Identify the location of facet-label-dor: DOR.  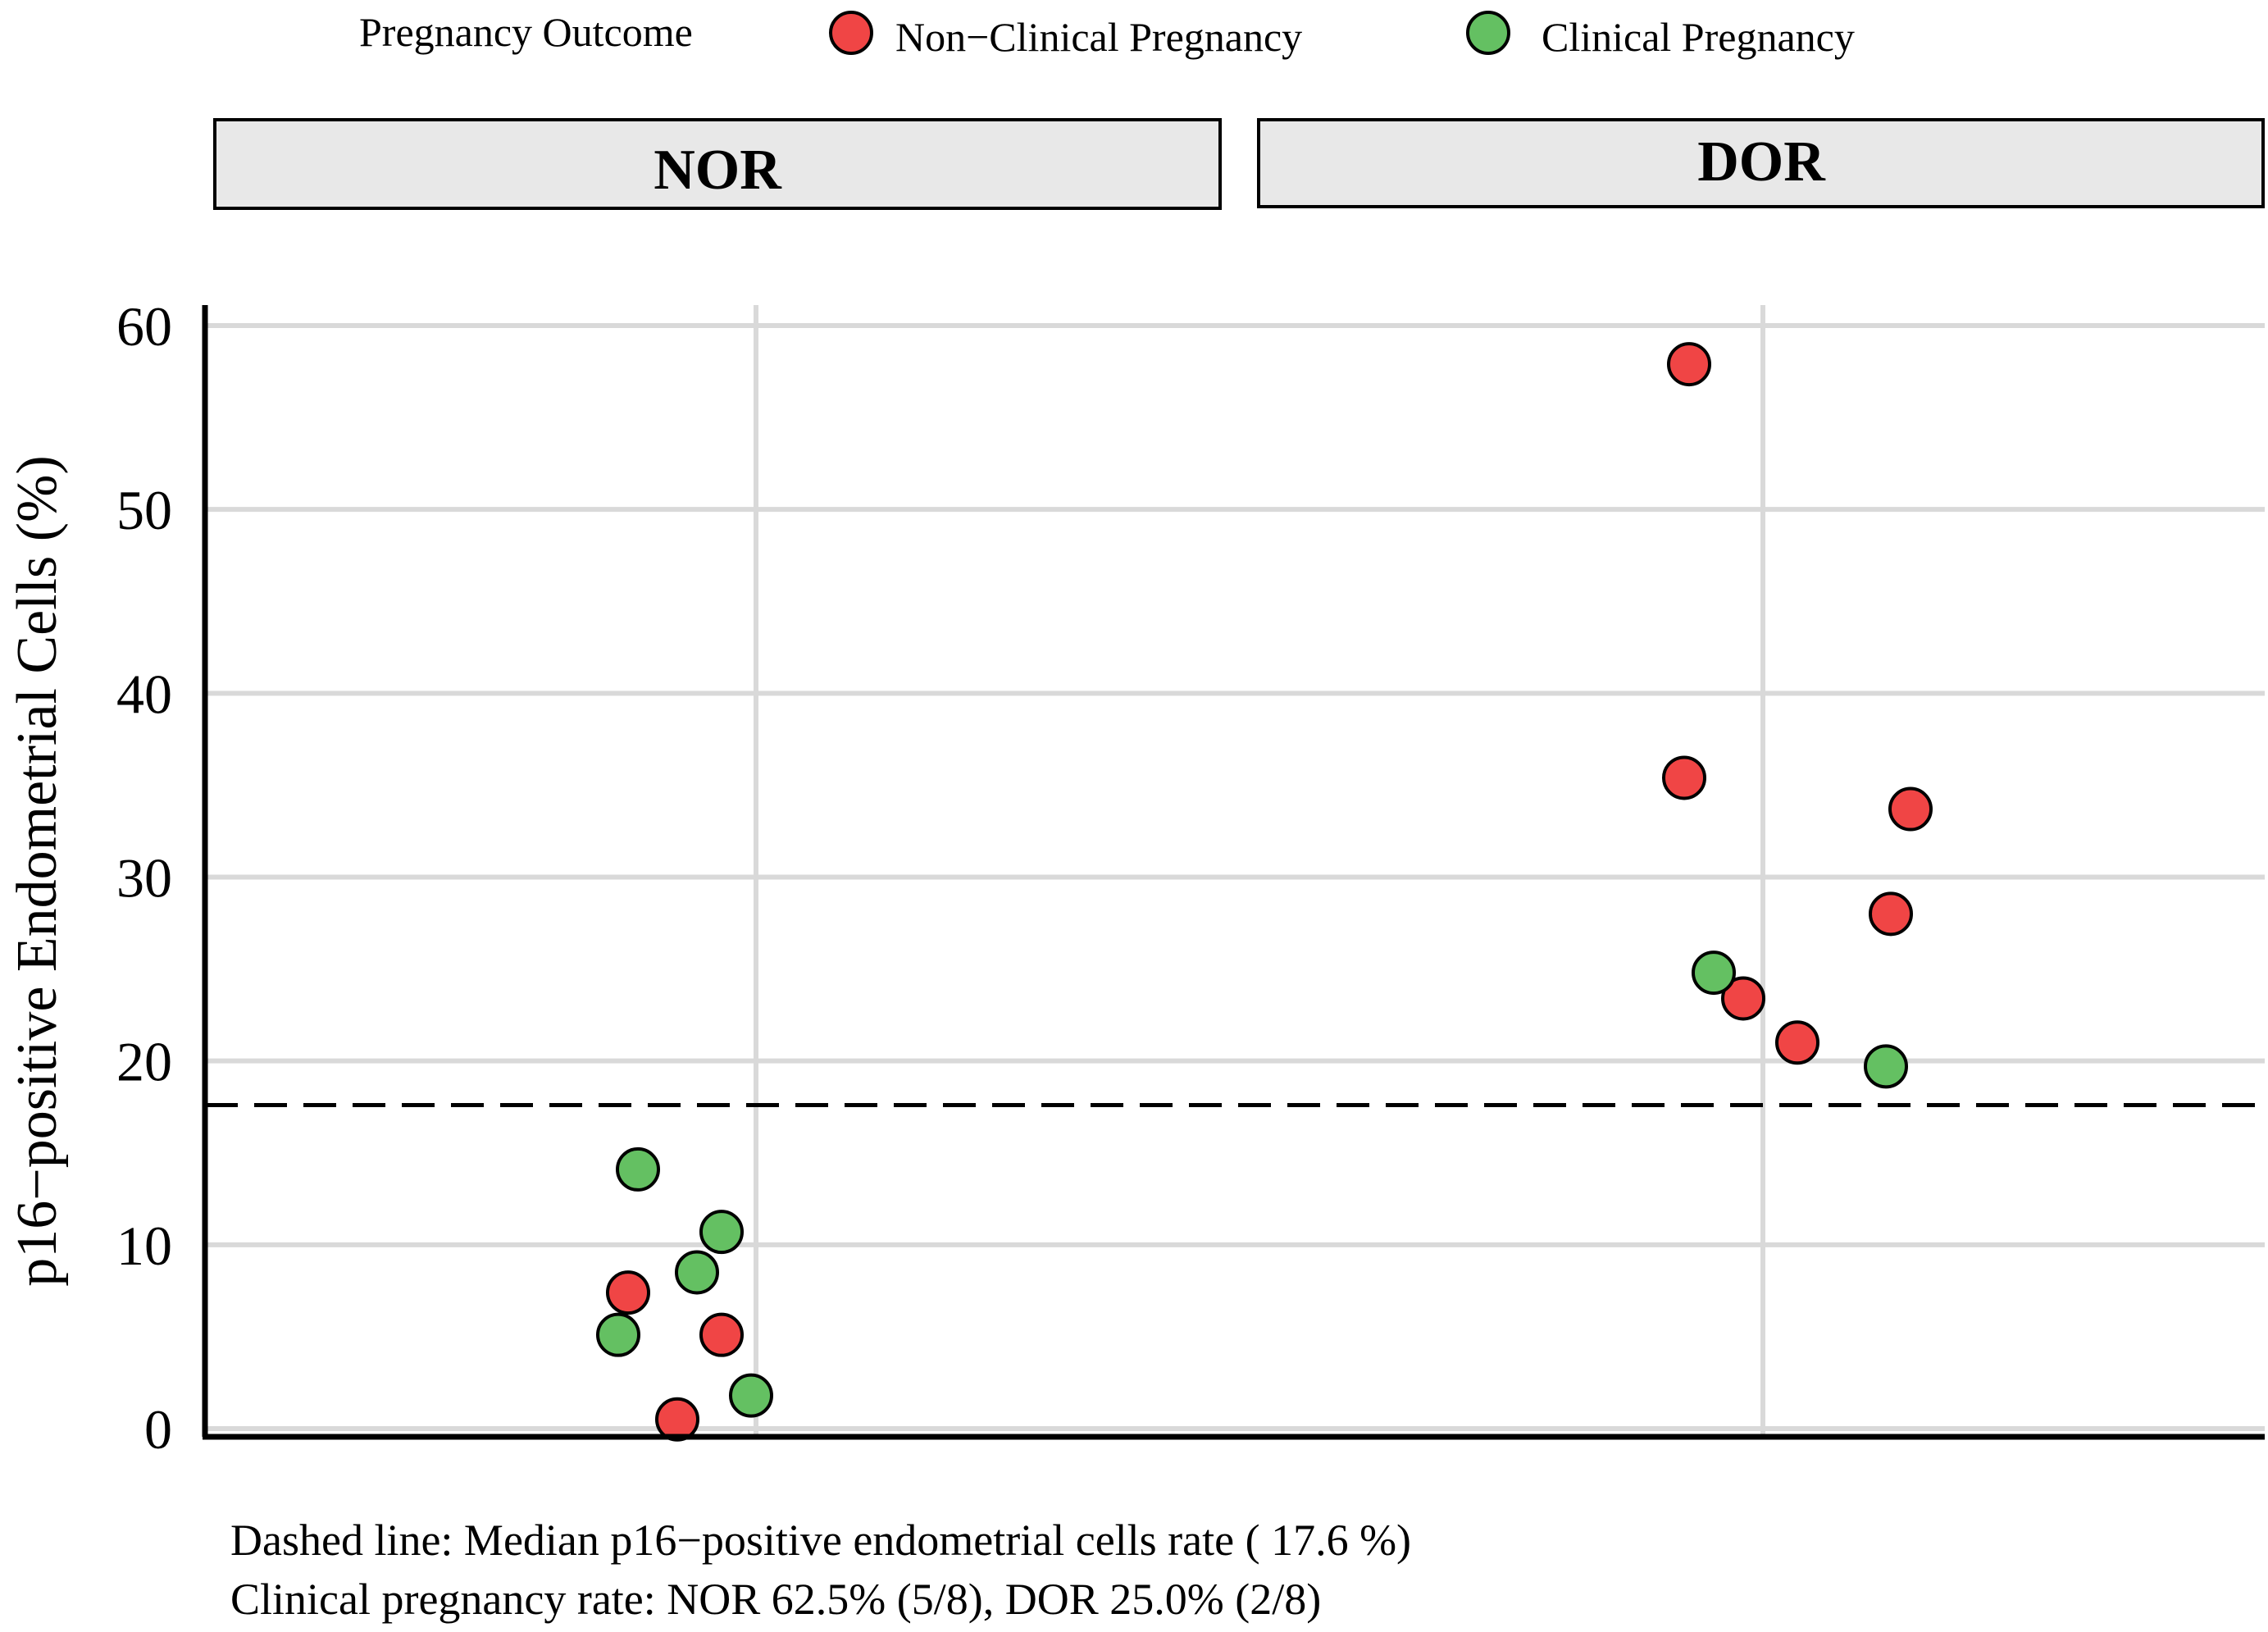
(1761, 162).